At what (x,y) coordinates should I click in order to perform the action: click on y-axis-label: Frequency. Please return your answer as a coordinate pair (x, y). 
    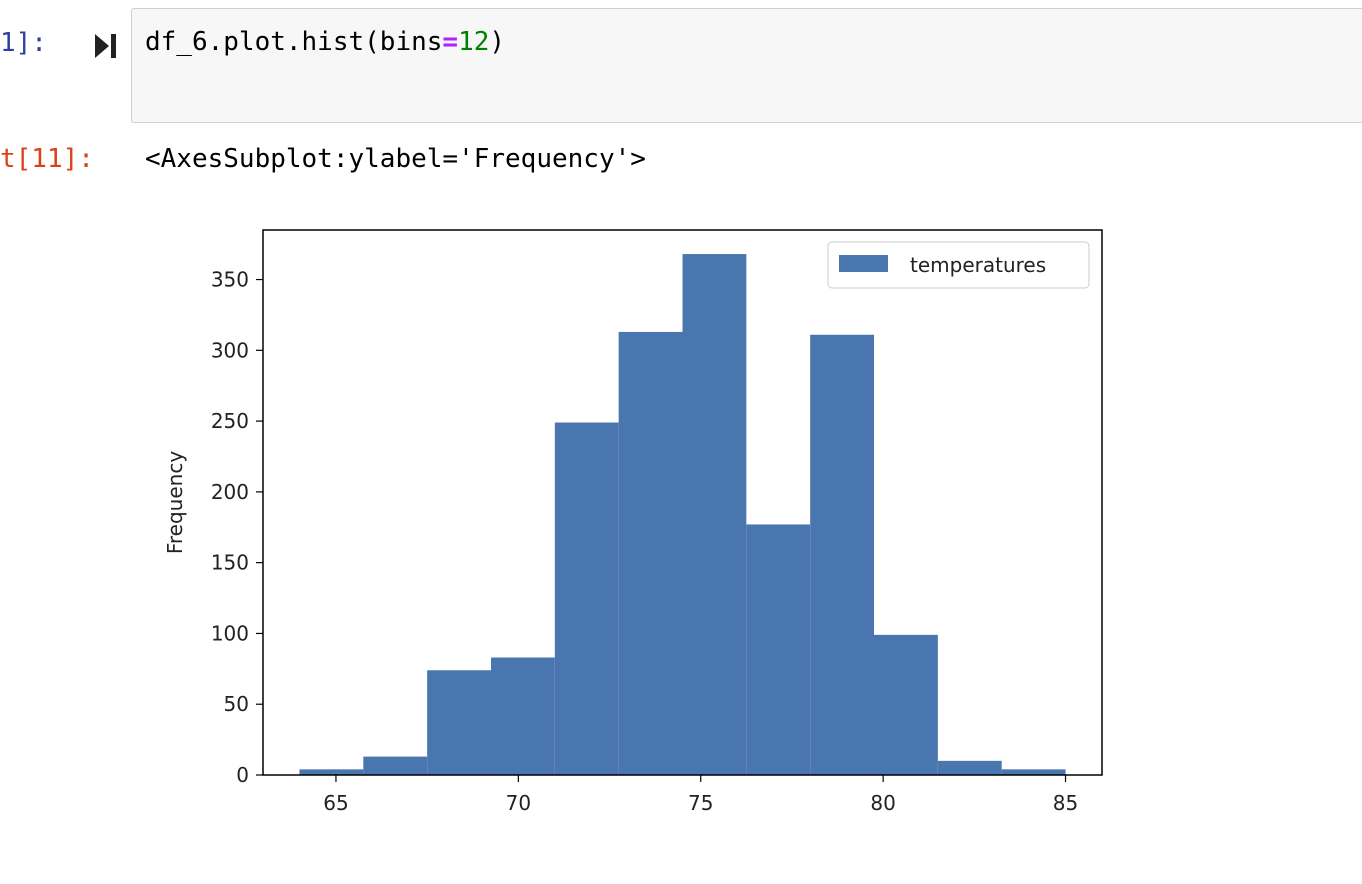
    Looking at the image, I should click on (175, 502).